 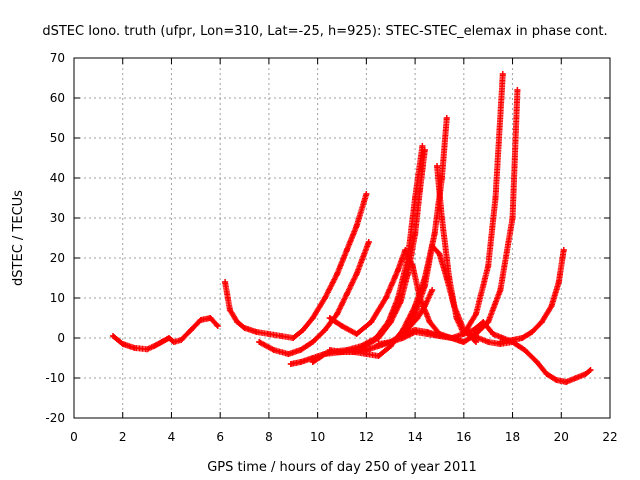 I want to click on y-tick-label: 10, so click(x=57, y=298).